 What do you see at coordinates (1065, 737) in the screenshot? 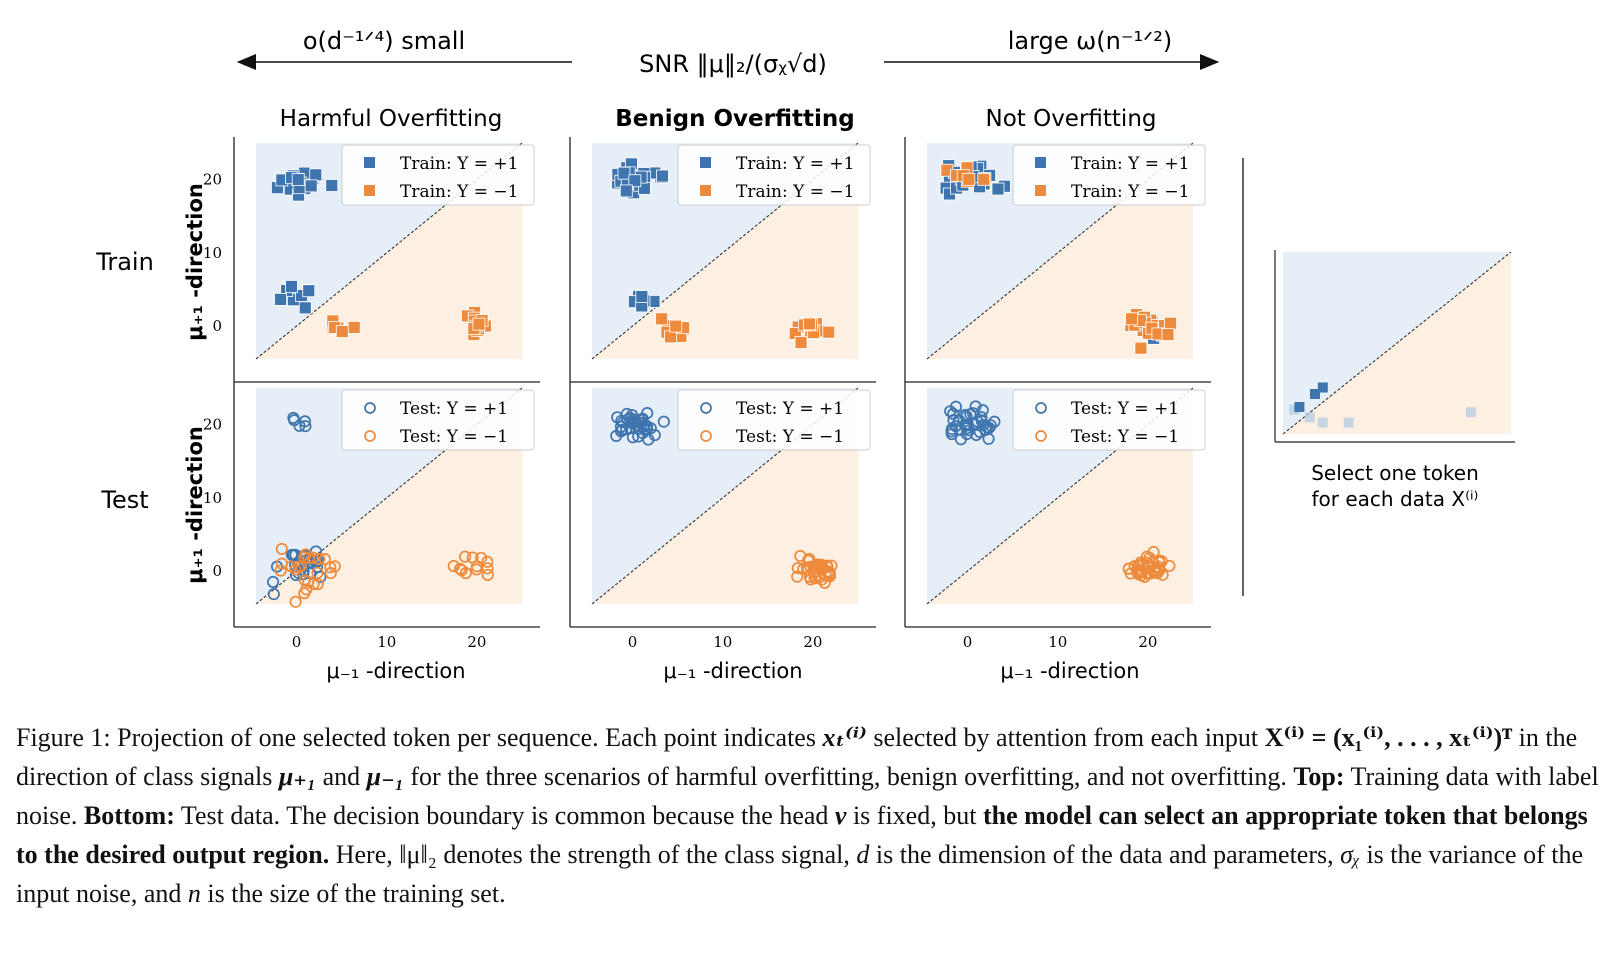
I see `caption-text-1b: selected by attention from each input` at bounding box center [1065, 737].